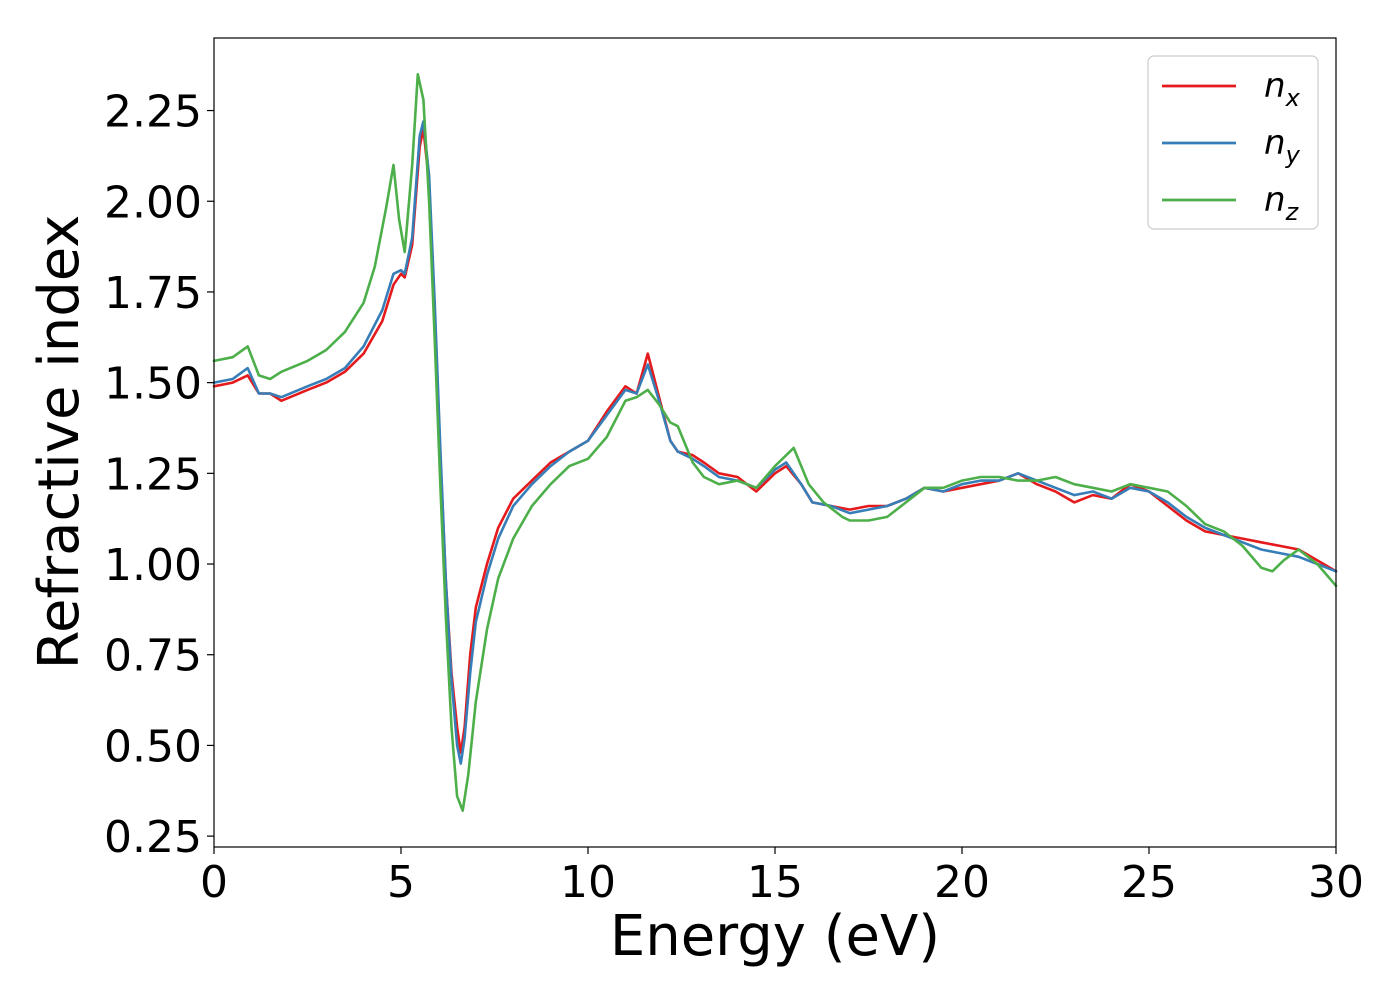 This screenshot has height=1000, width=1400. What do you see at coordinates (214, 882) in the screenshot?
I see `x-tick-label: 0` at bounding box center [214, 882].